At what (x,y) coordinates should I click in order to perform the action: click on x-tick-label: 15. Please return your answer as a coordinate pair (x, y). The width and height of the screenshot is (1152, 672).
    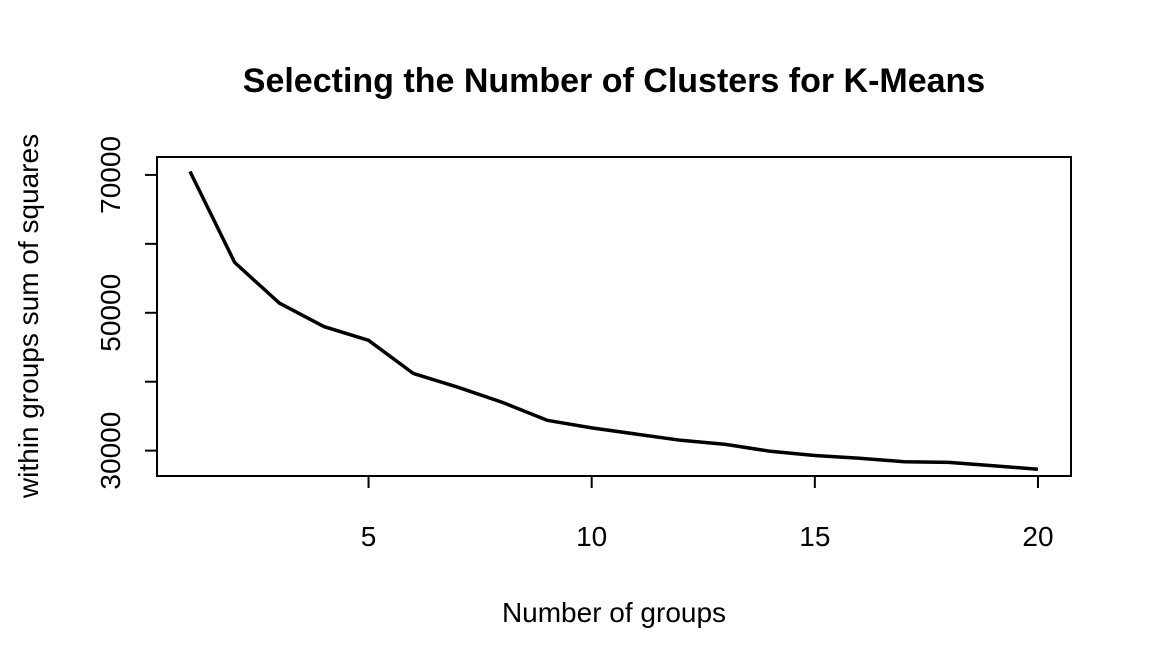
    Looking at the image, I should click on (814, 536).